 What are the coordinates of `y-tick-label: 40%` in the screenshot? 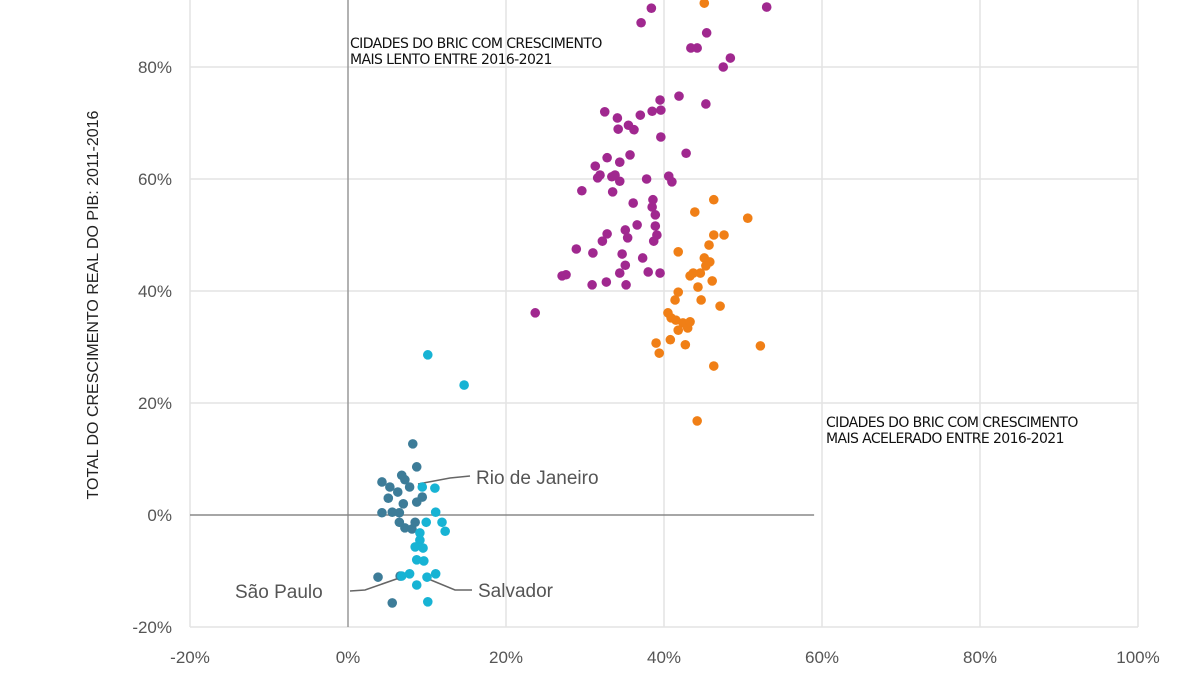 It's located at (155, 291).